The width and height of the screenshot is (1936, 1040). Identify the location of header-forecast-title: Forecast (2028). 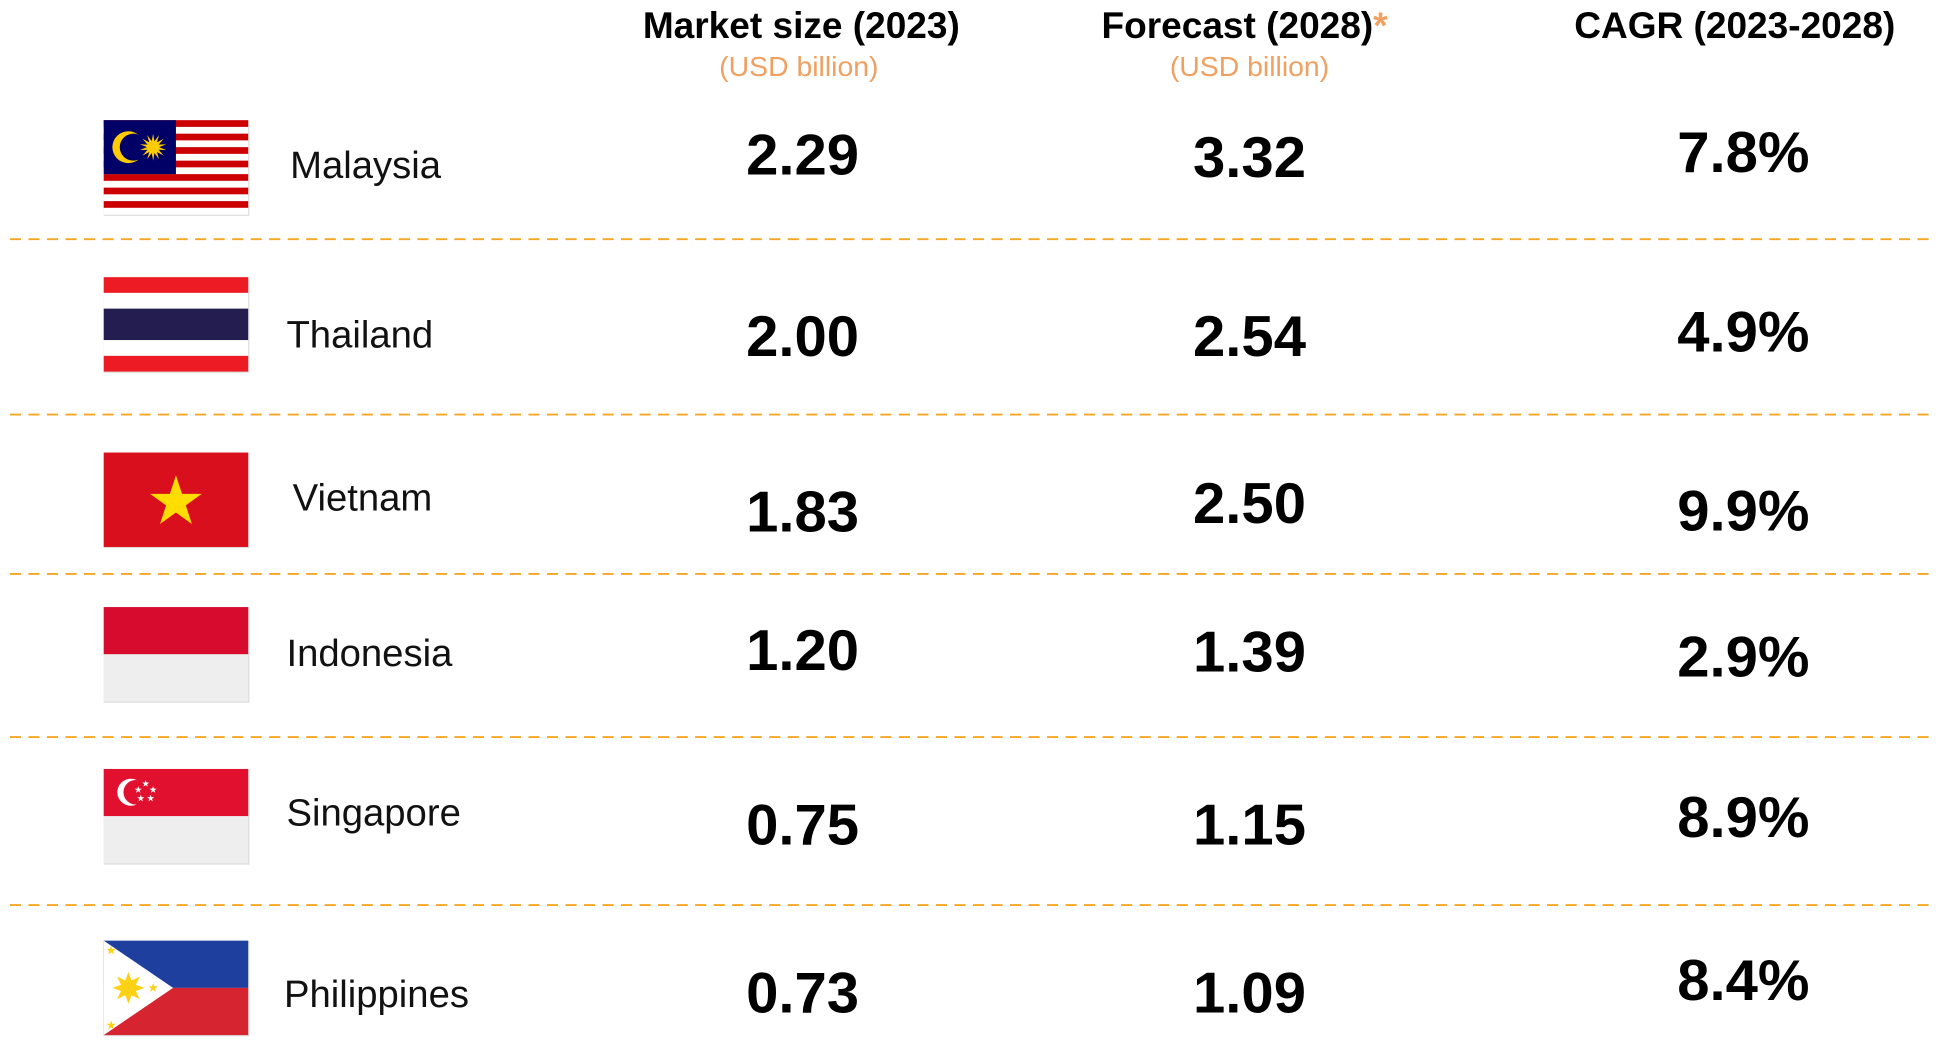
(1238, 25).